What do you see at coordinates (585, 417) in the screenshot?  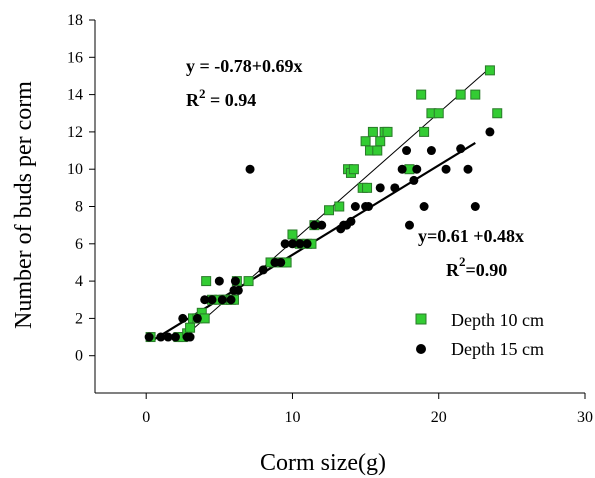 I see `x-tick-label: 30` at bounding box center [585, 417].